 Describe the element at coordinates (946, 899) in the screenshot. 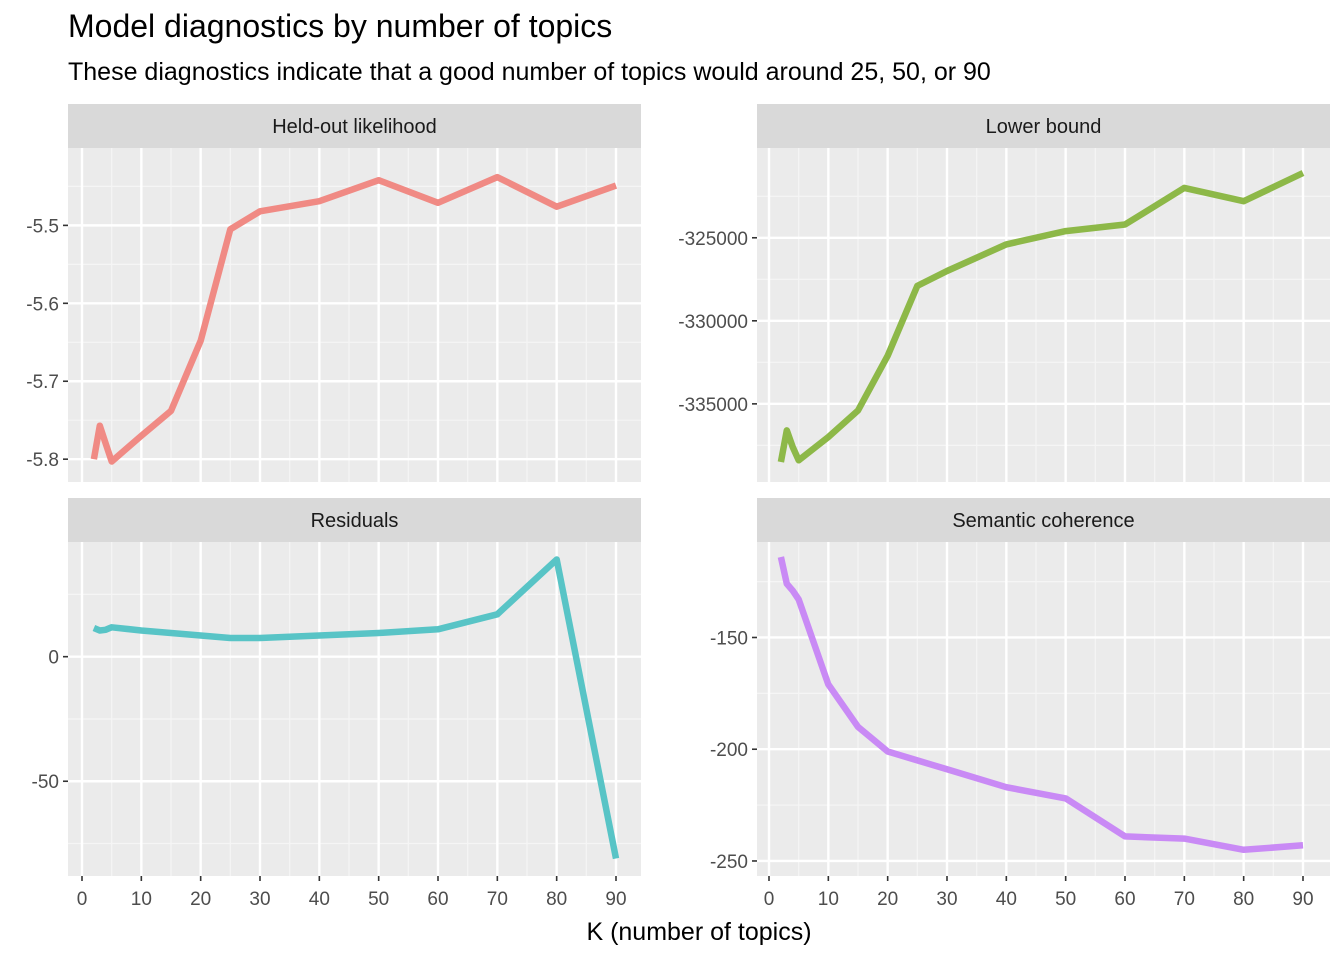

I see `x-tick-label: 30` at that location.